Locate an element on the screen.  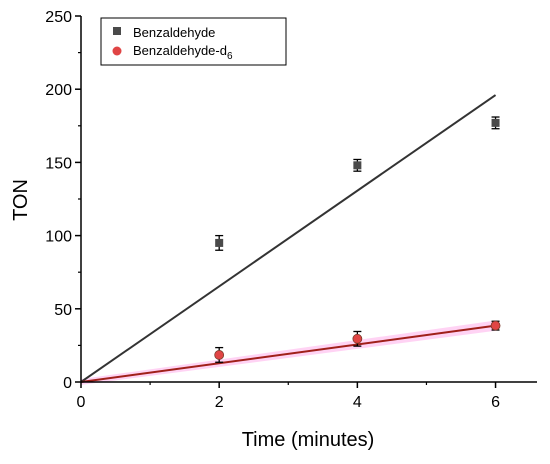
x-tick-label: 6 is located at coordinates (495, 402).